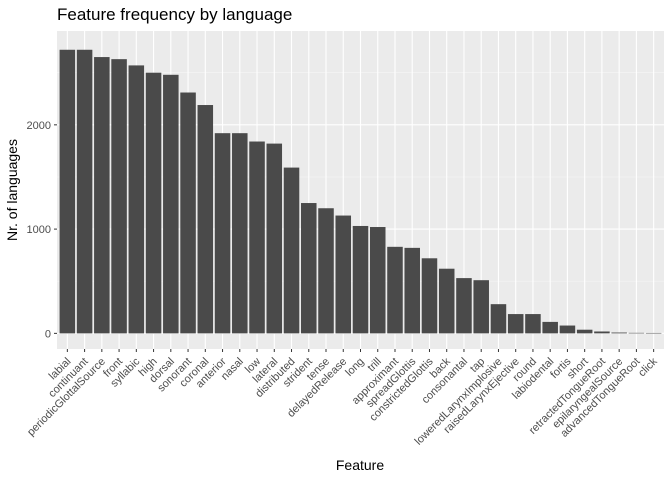  Describe the element at coordinates (584, 331) in the screenshot. I see `bar-short` at that location.